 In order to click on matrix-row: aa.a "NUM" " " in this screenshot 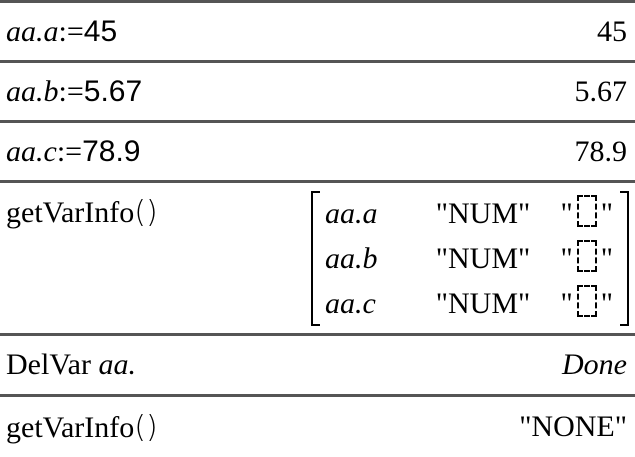, I will do `click(469, 213)`.